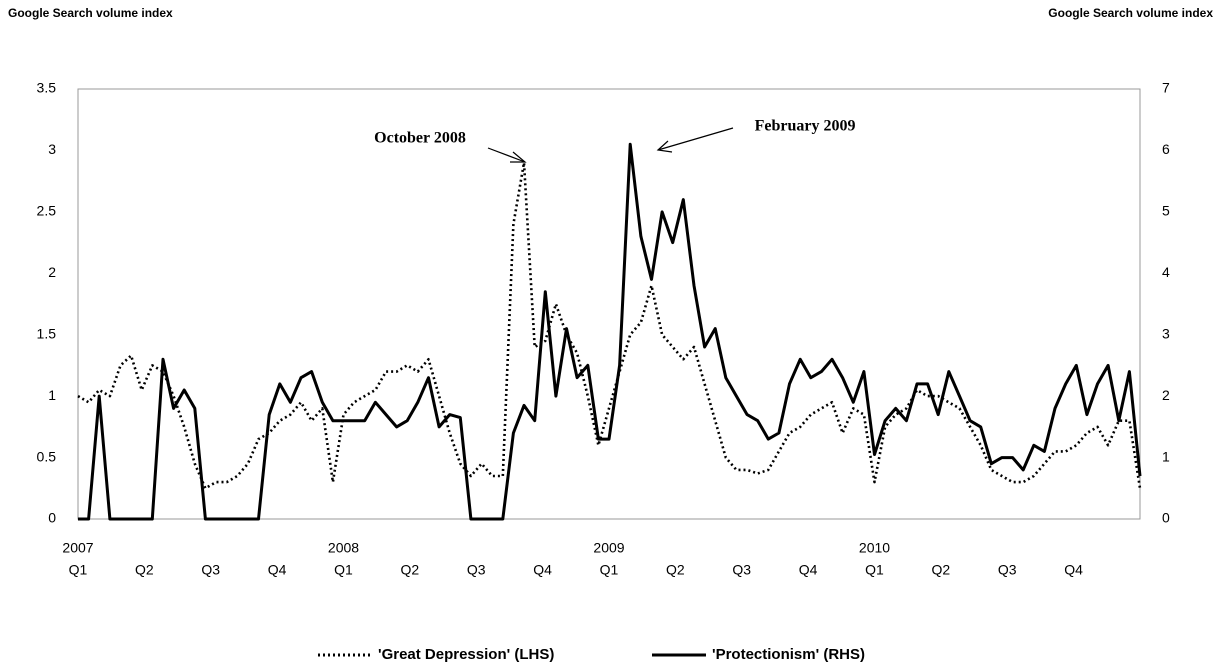 The width and height of the screenshot is (1221, 671). What do you see at coordinates (52, 518) in the screenshot?
I see `y-tick-label: 0` at bounding box center [52, 518].